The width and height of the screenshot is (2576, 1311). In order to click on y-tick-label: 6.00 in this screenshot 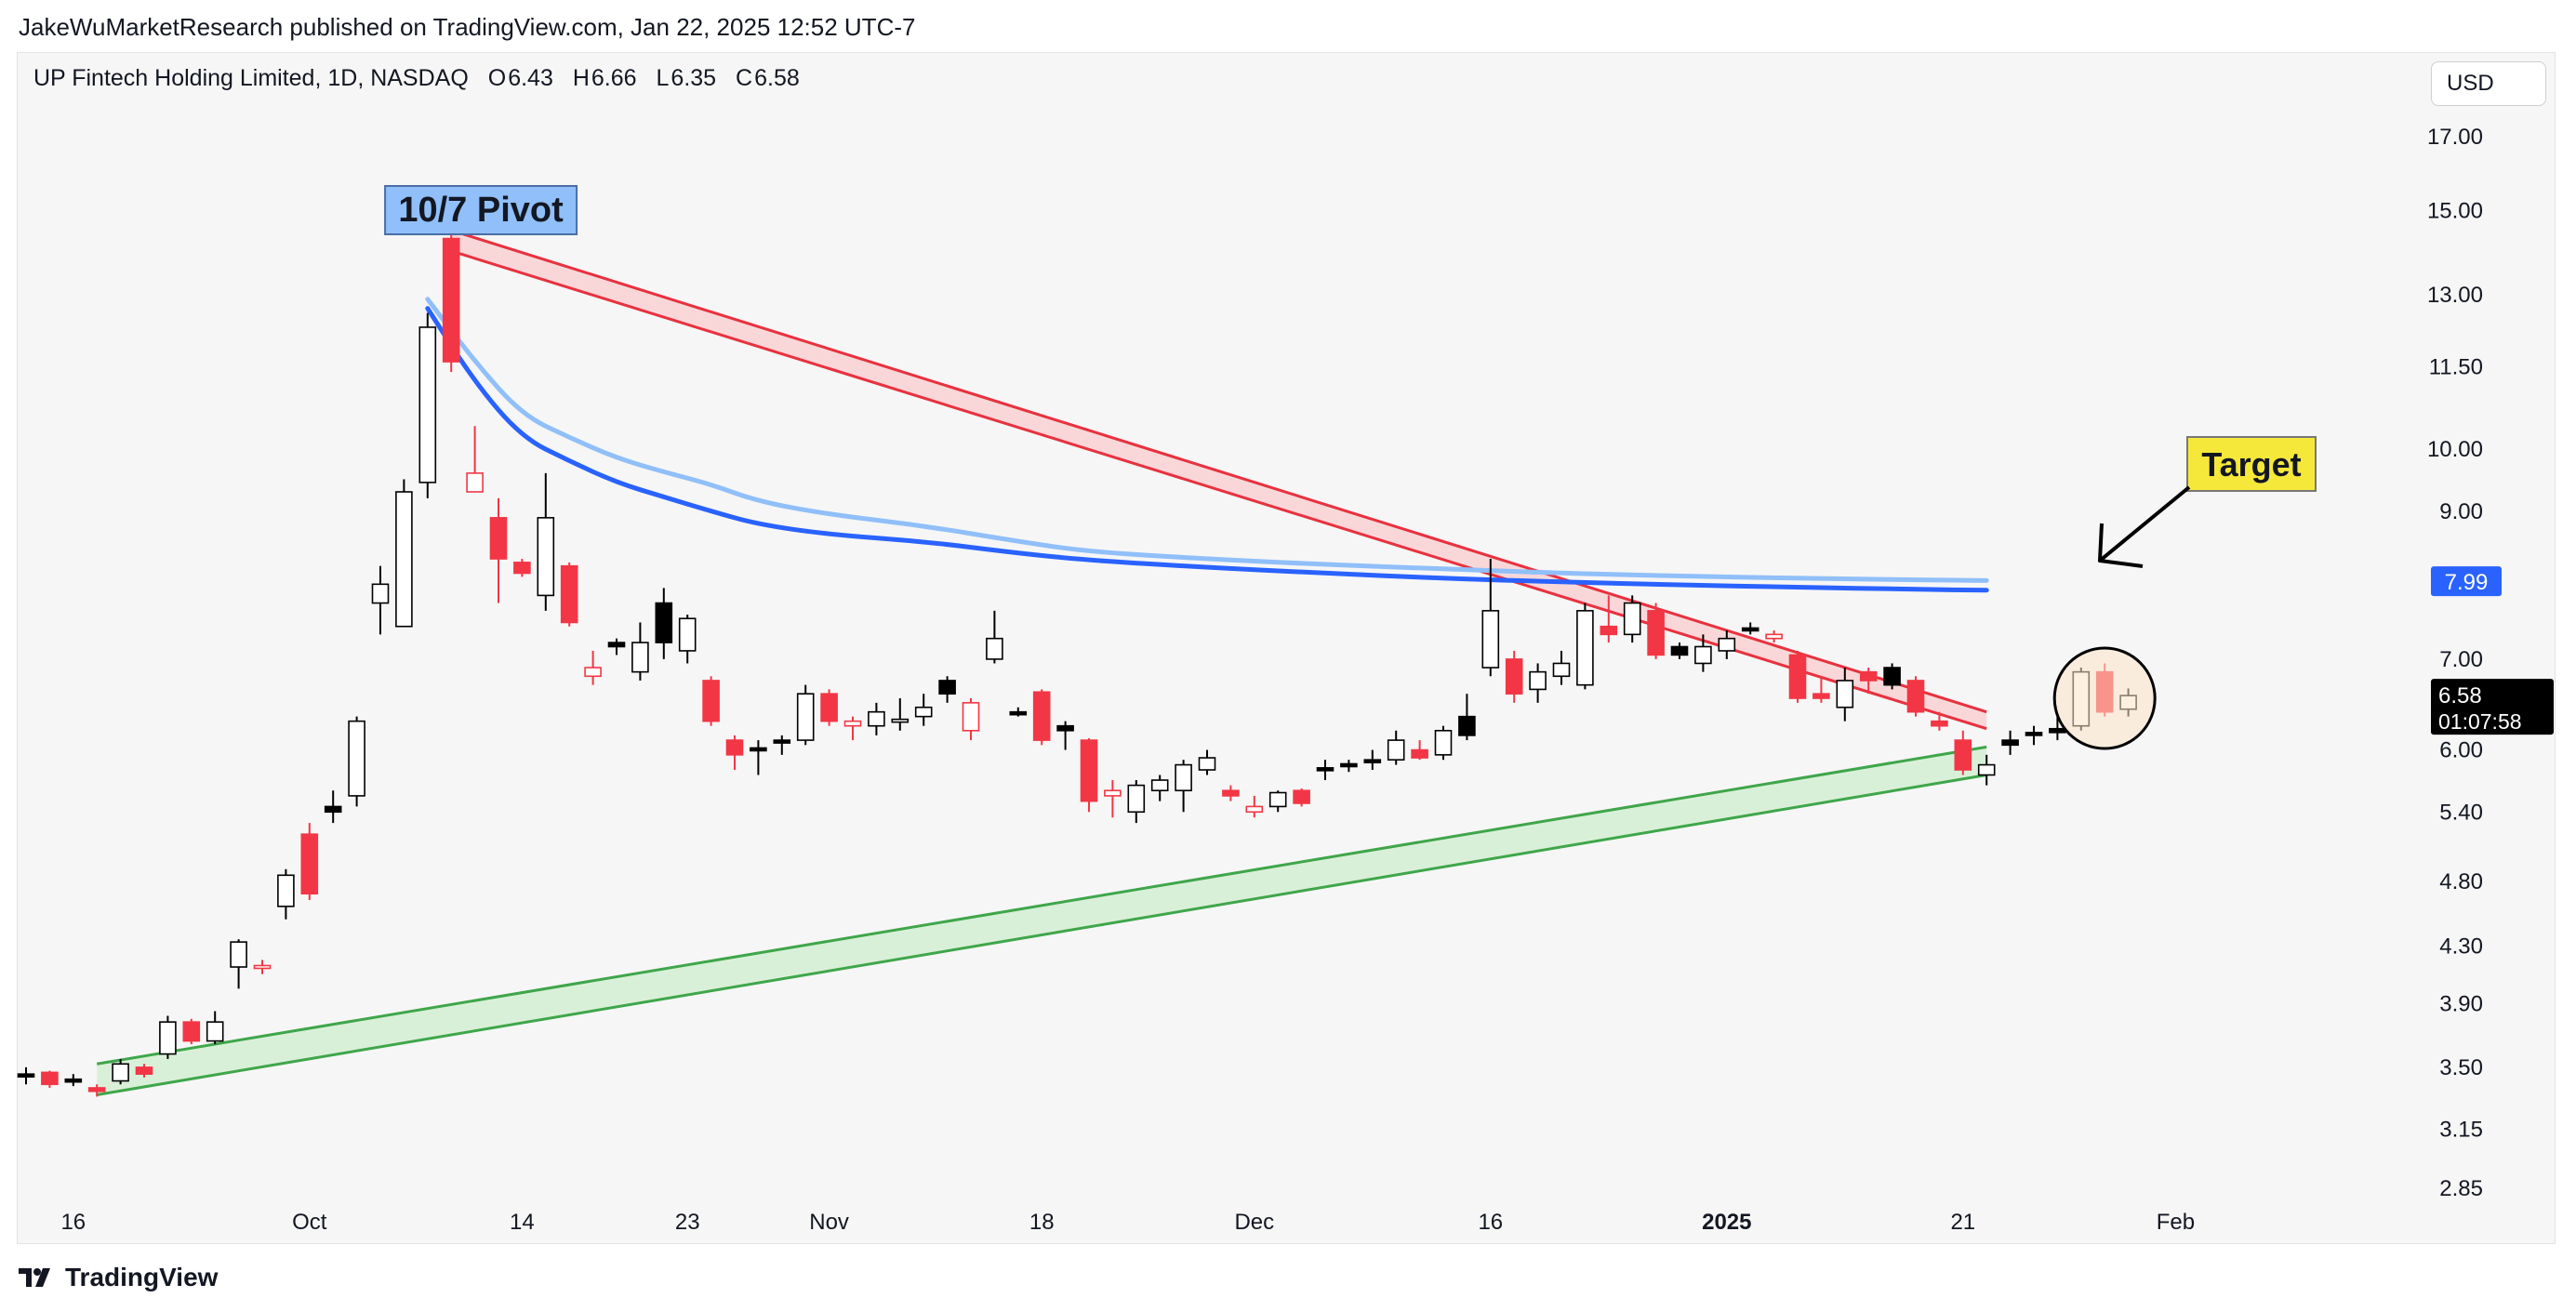, I will do `click(2461, 751)`.